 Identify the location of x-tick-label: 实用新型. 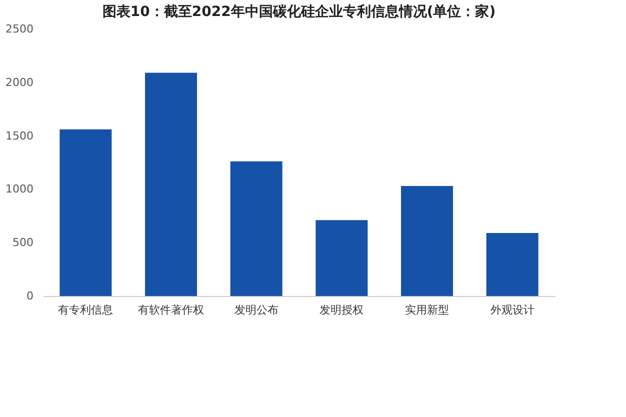
(427, 310).